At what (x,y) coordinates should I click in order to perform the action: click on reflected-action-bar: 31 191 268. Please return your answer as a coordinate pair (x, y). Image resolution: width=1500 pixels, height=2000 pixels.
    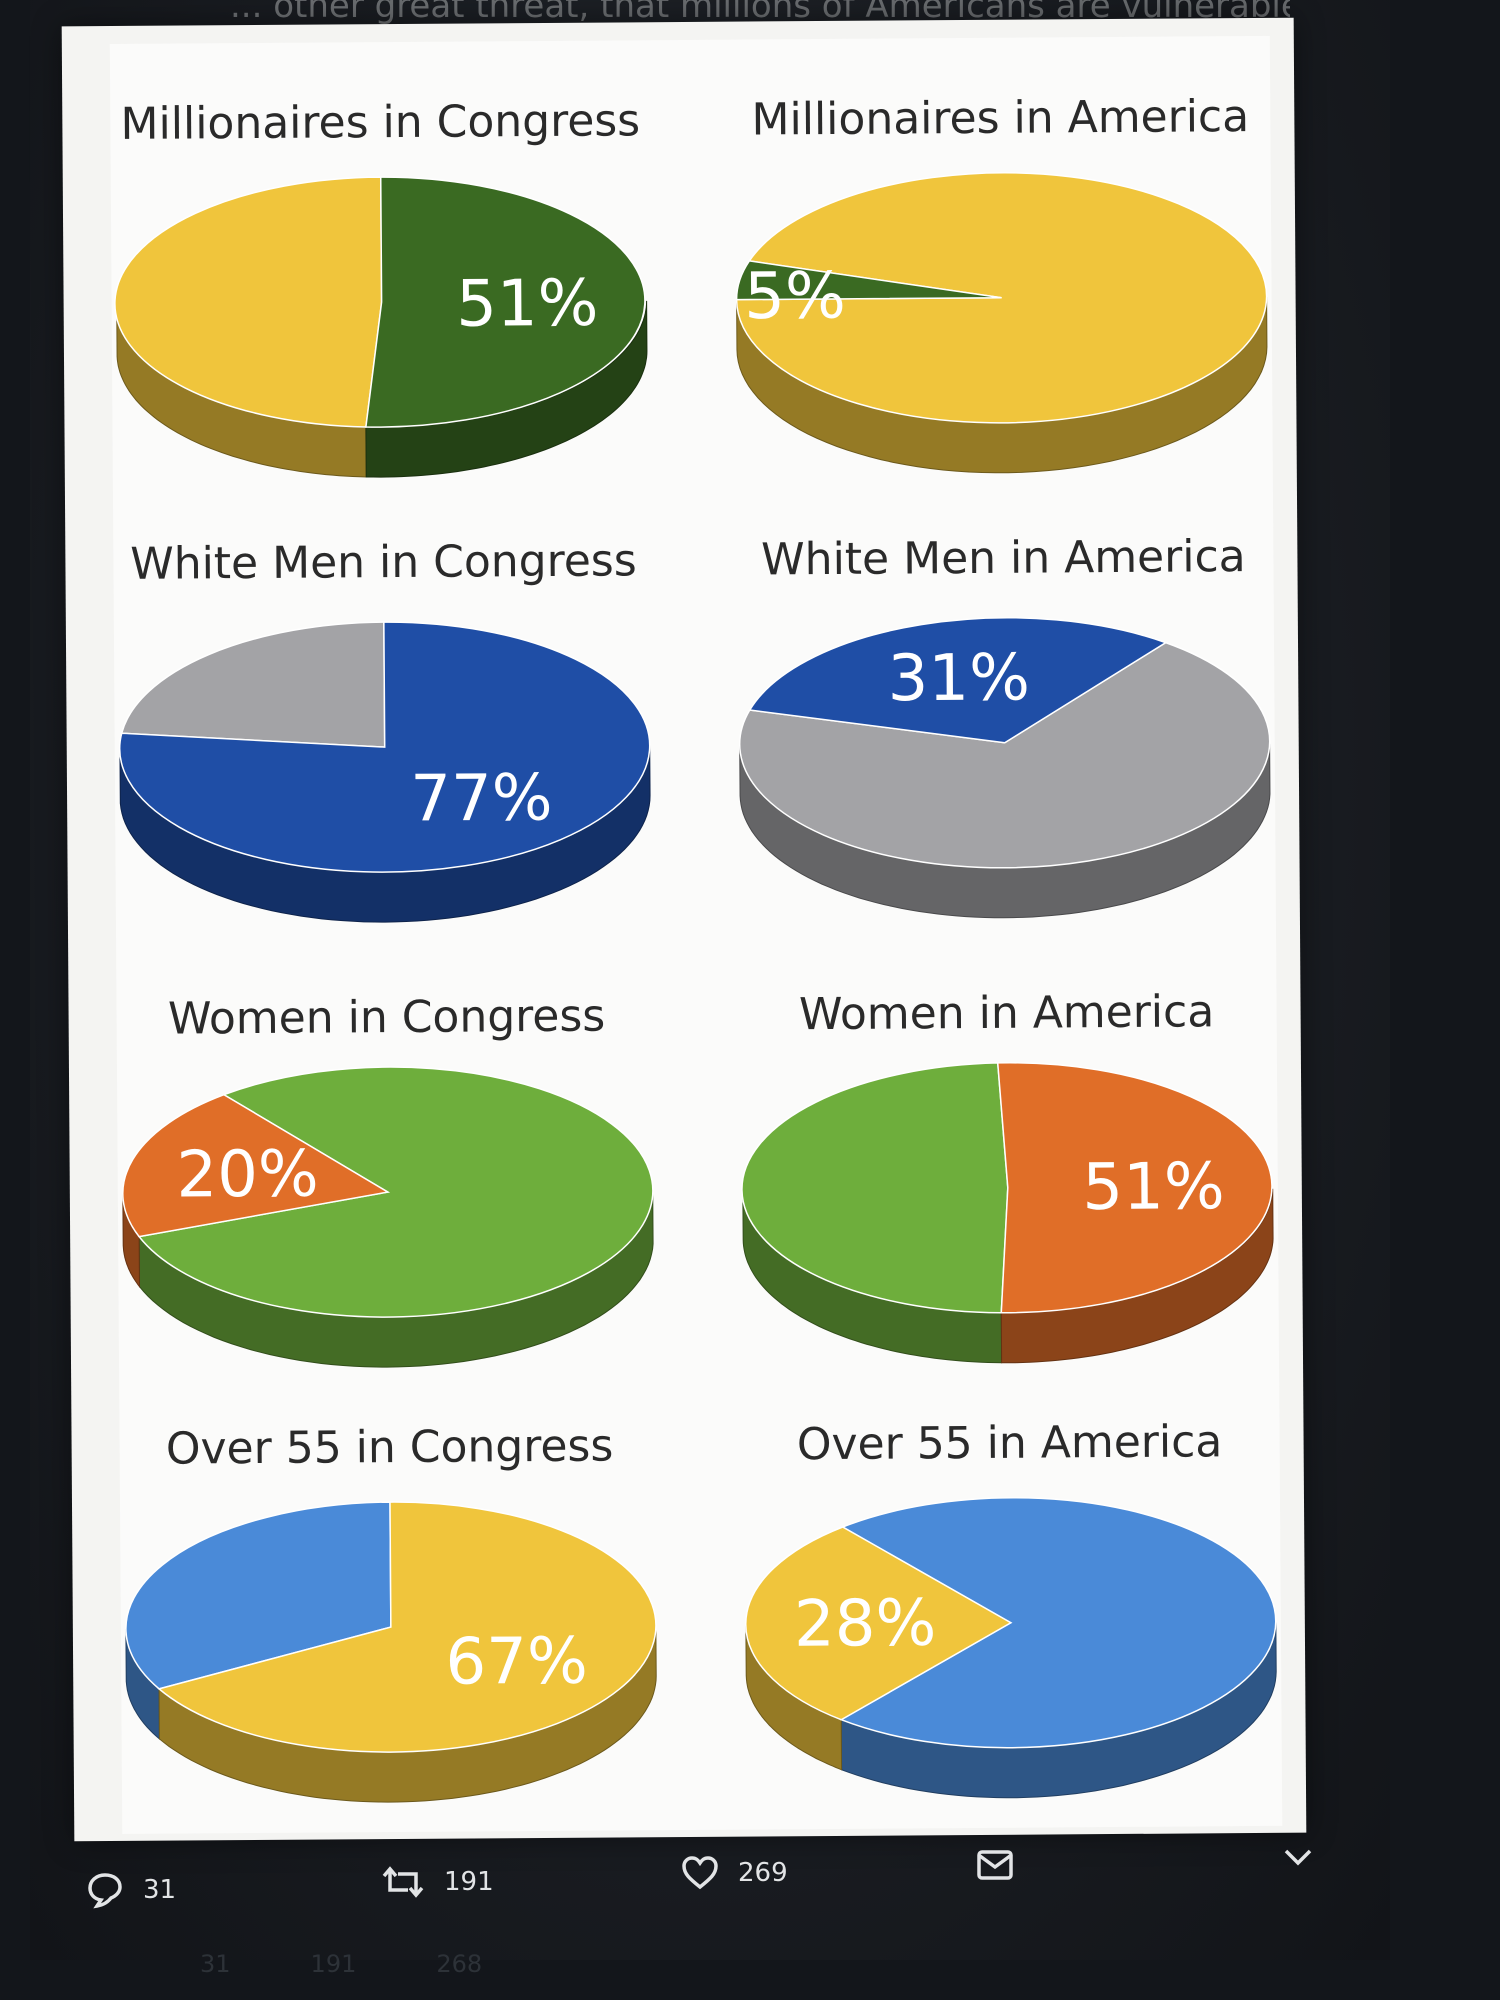
    Looking at the image, I should click on (550, 1970).